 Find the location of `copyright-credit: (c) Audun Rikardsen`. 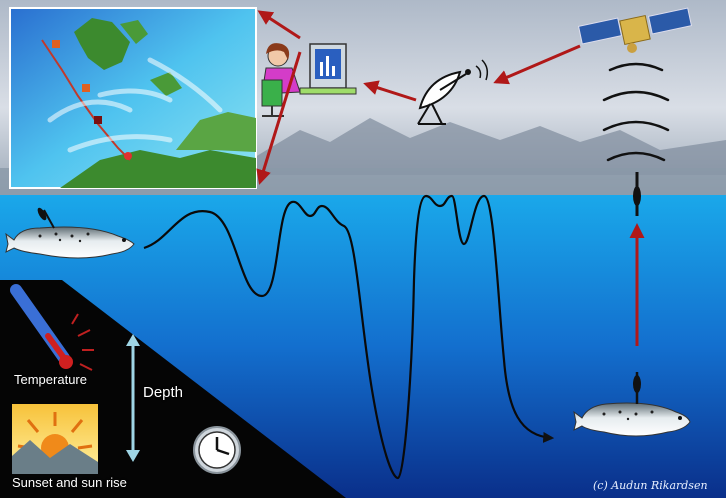

copyright-credit: (c) Audun Rikardsen is located at coordinates (650, 485).